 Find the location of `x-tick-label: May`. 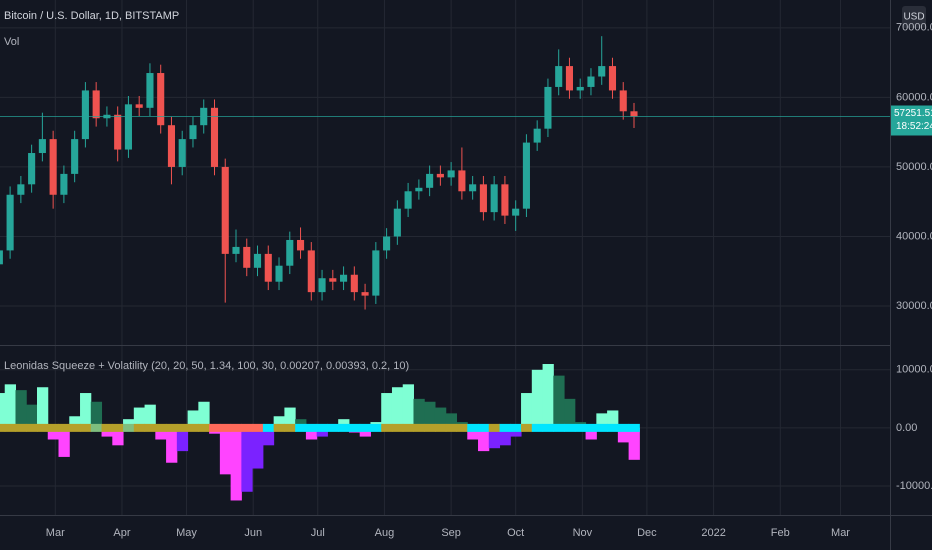

x-tick-label: May is located at coordinates (186, 533).